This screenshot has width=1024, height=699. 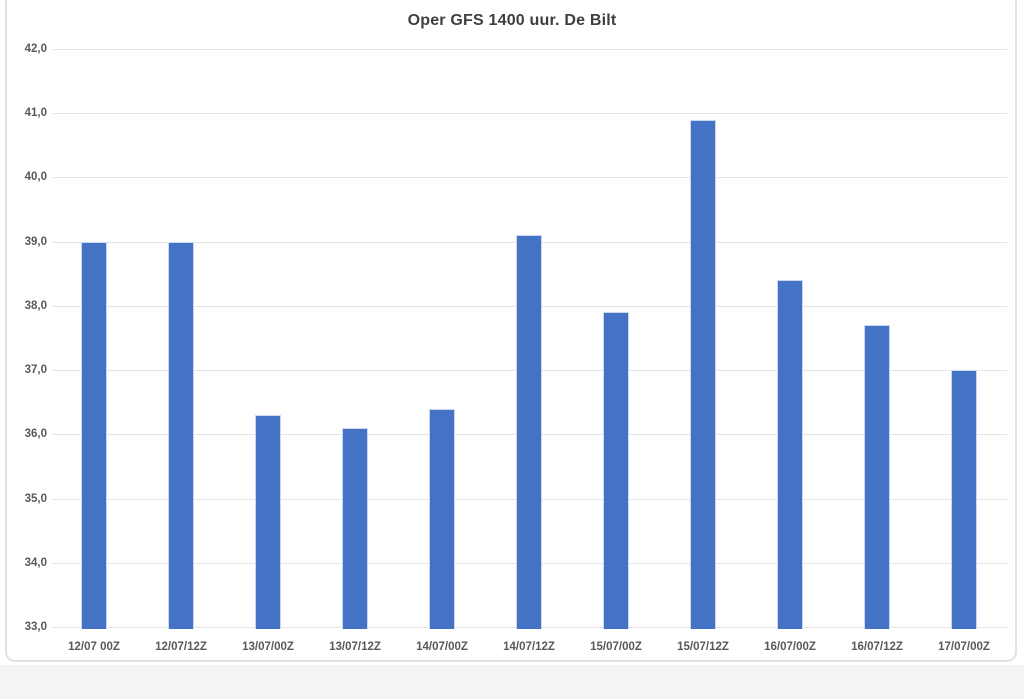 What do you see at coordinates (703, 647) in the screenshot?
I see `x-axis-category-label: 15/07/12Z` at bounding box center [703, 647].